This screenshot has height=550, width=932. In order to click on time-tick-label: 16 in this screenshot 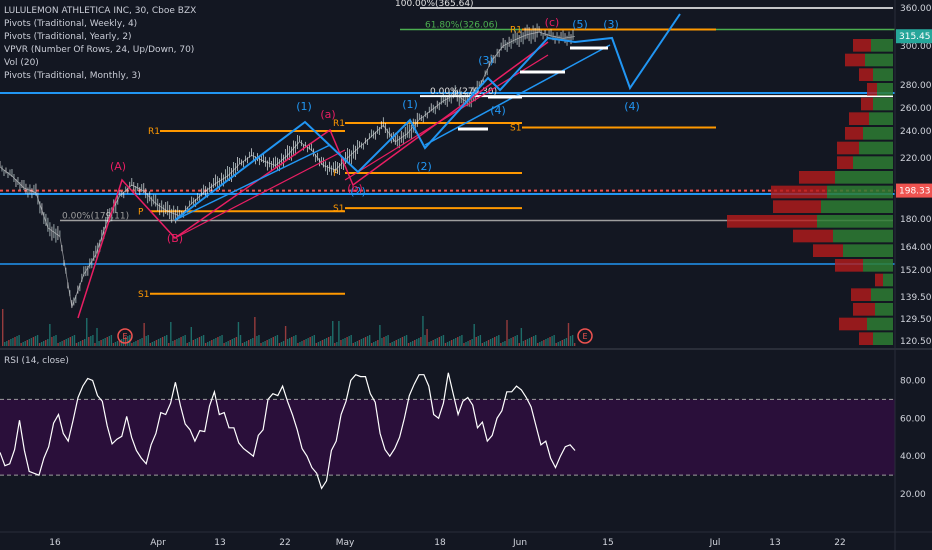, I will do `click(55, 543)`.